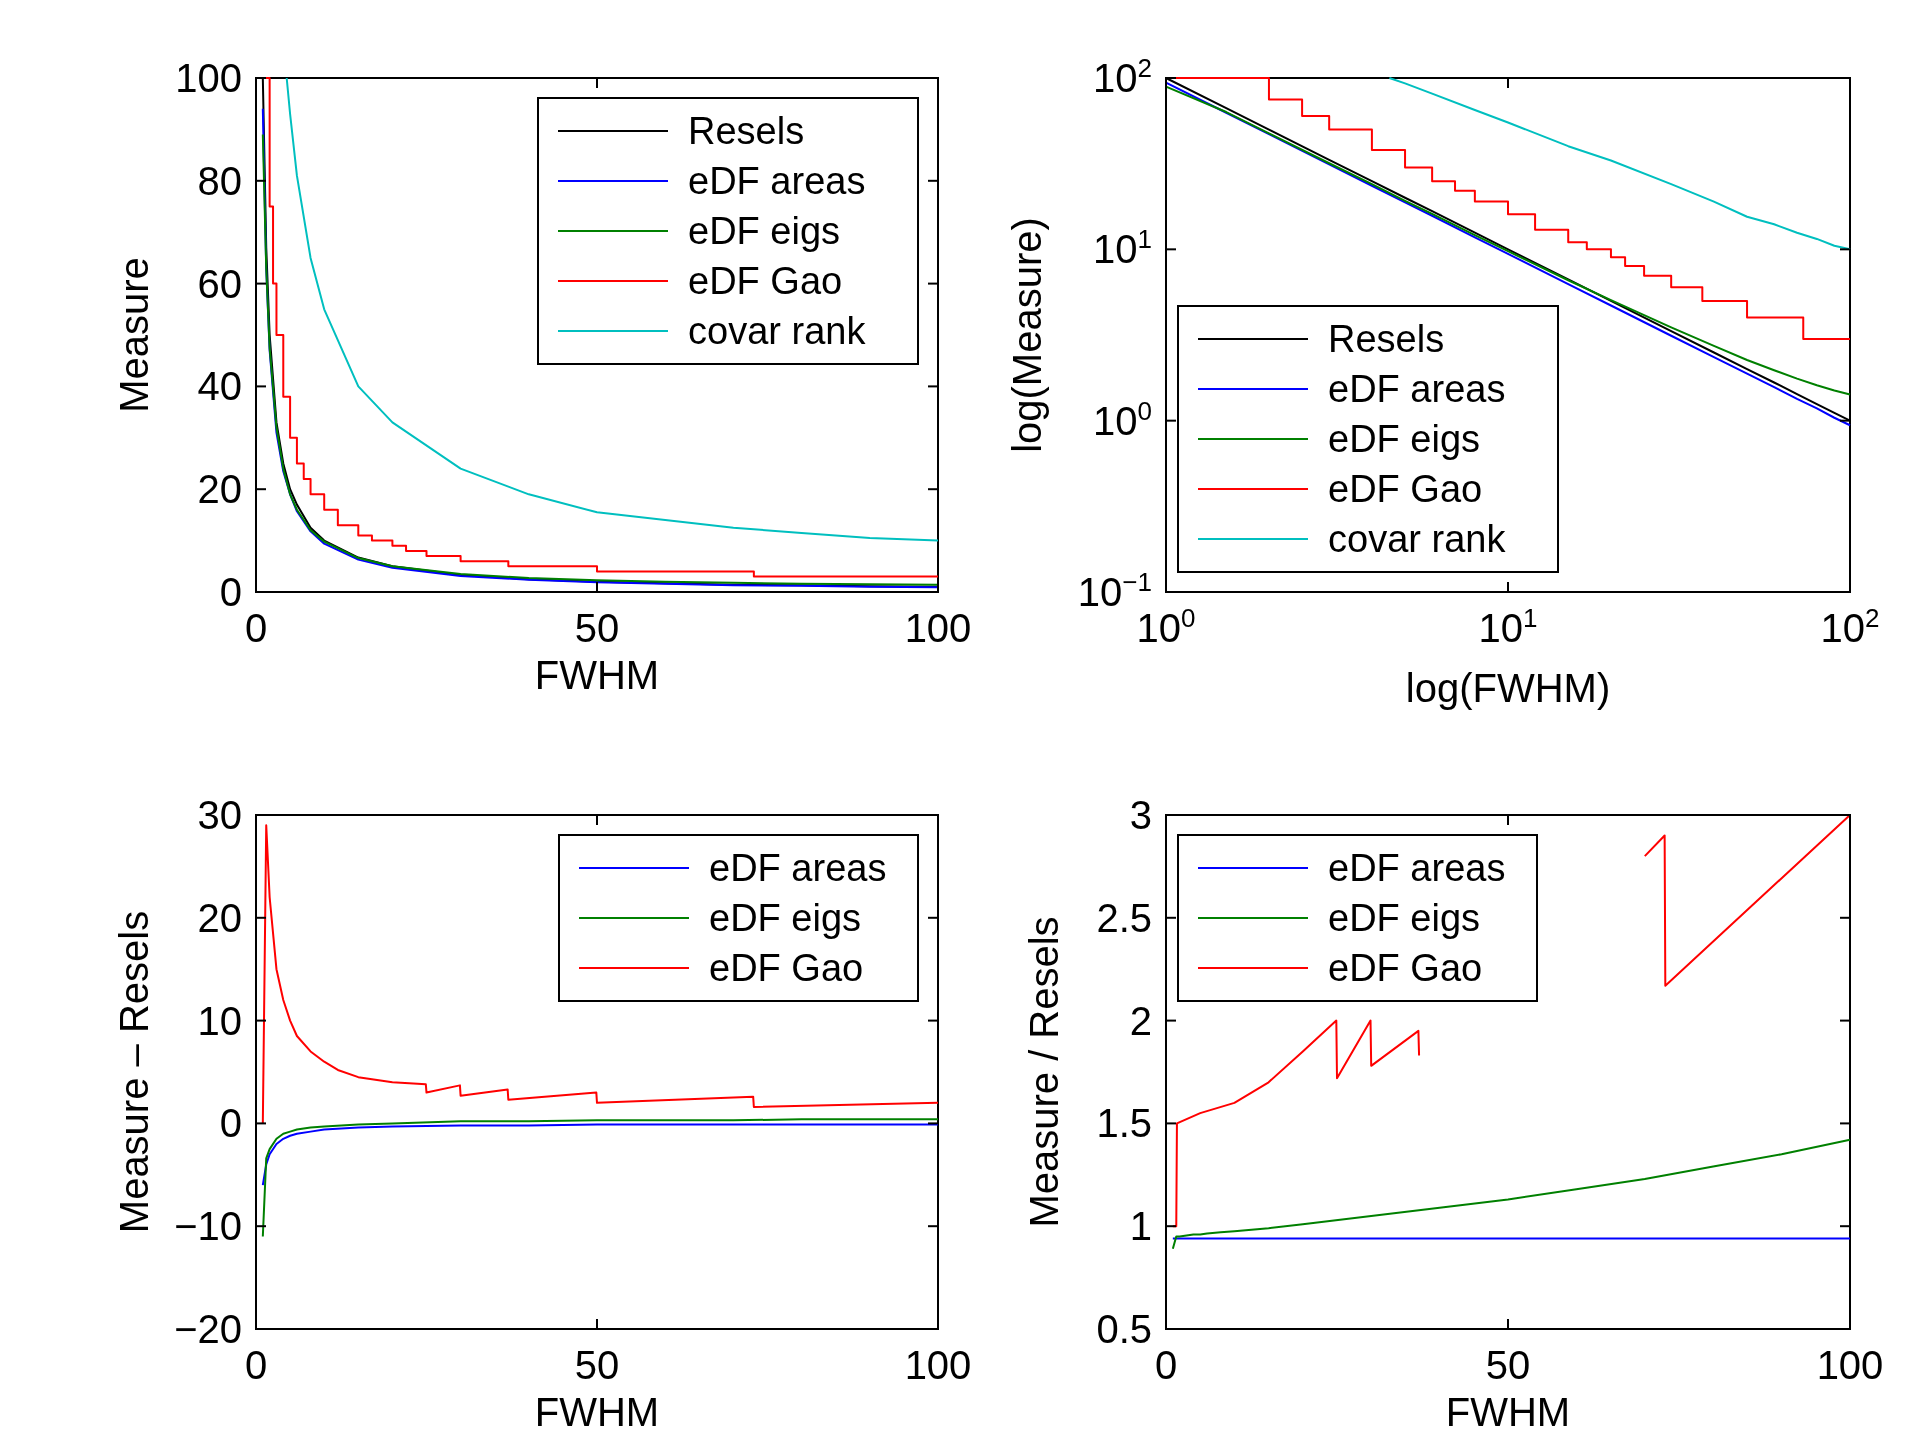 This screenshot has height=1439, width=1932. I want to click on y-axis-title: Measure, so click(134, 335).